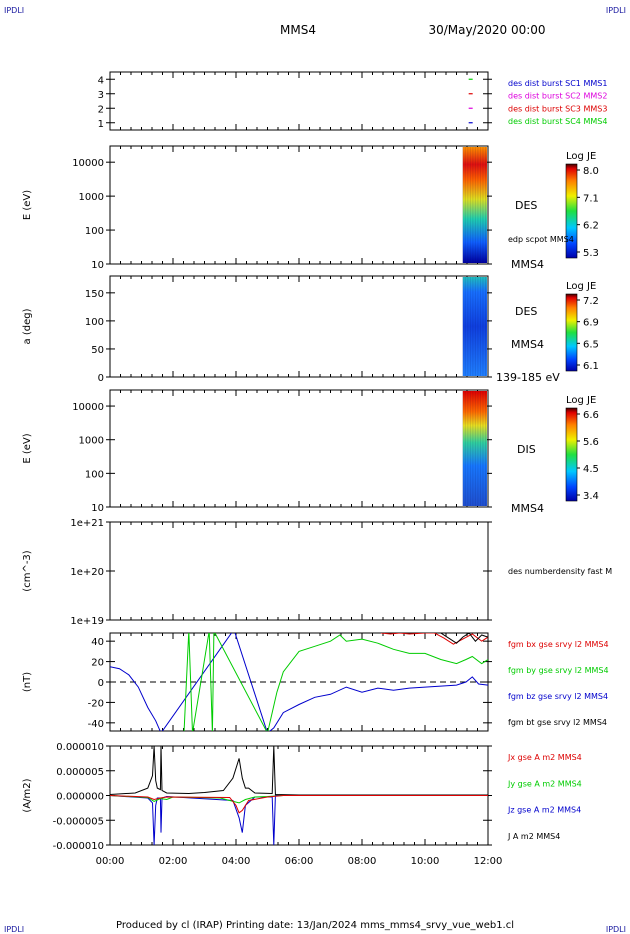 The height and width of the screenshot is (934, 630). I want to click on y-tick-label: 1, so click(101, 124).